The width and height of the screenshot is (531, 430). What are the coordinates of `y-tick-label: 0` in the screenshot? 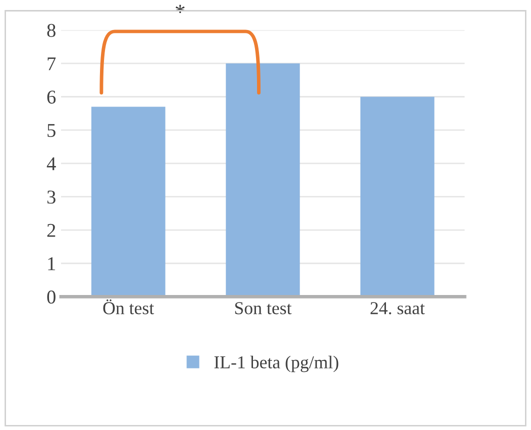 It's located at (51, 297).